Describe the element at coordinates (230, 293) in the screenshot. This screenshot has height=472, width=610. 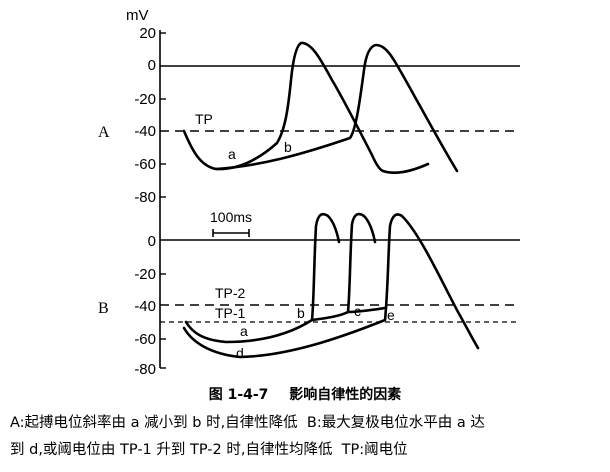
I see `panel-b-tp2-label: TP-2` at that location.